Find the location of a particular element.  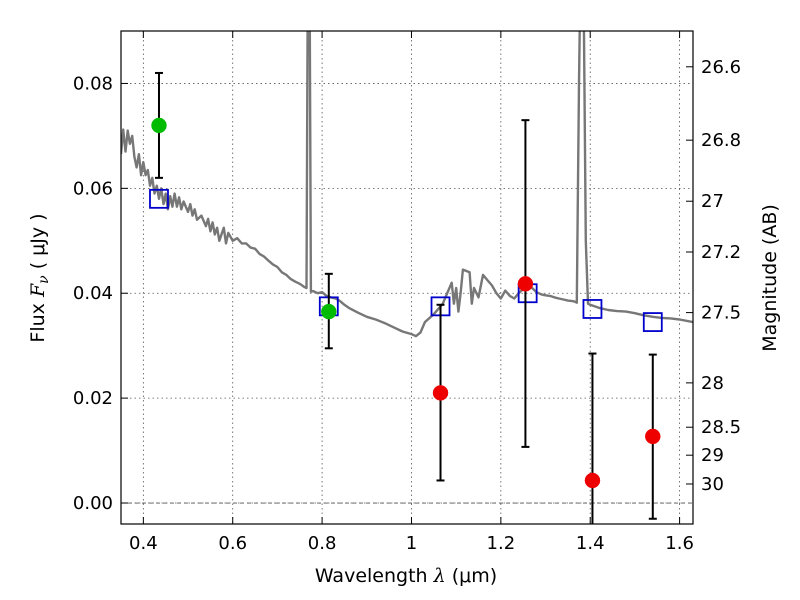

y-tick-label: 0.04 is located at coordinates (93, 293).